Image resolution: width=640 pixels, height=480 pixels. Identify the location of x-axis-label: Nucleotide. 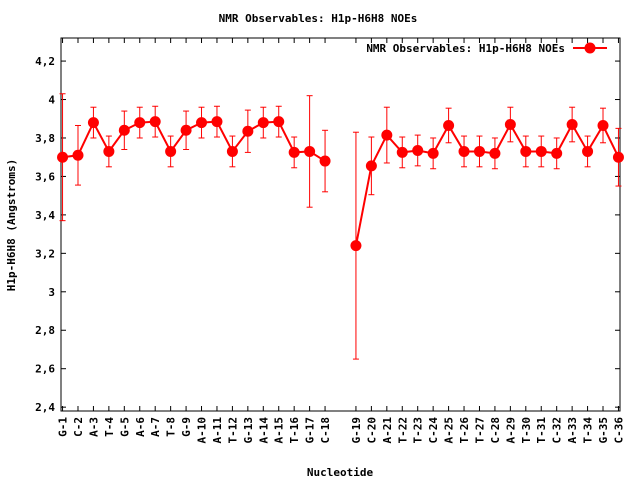
(340, 472).